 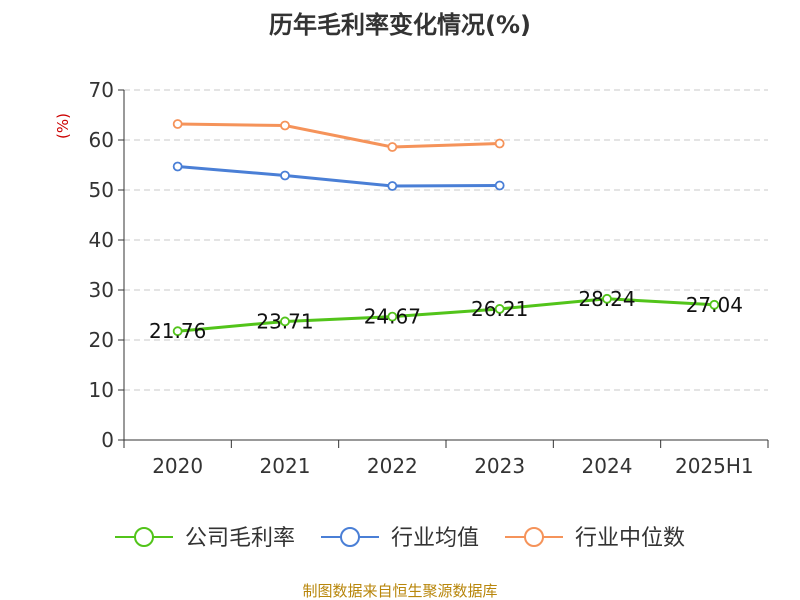 I want to click on data-labels: 21.76 23.71 24.67 26.21 28.24 27.04, so click(x=446, y=315).